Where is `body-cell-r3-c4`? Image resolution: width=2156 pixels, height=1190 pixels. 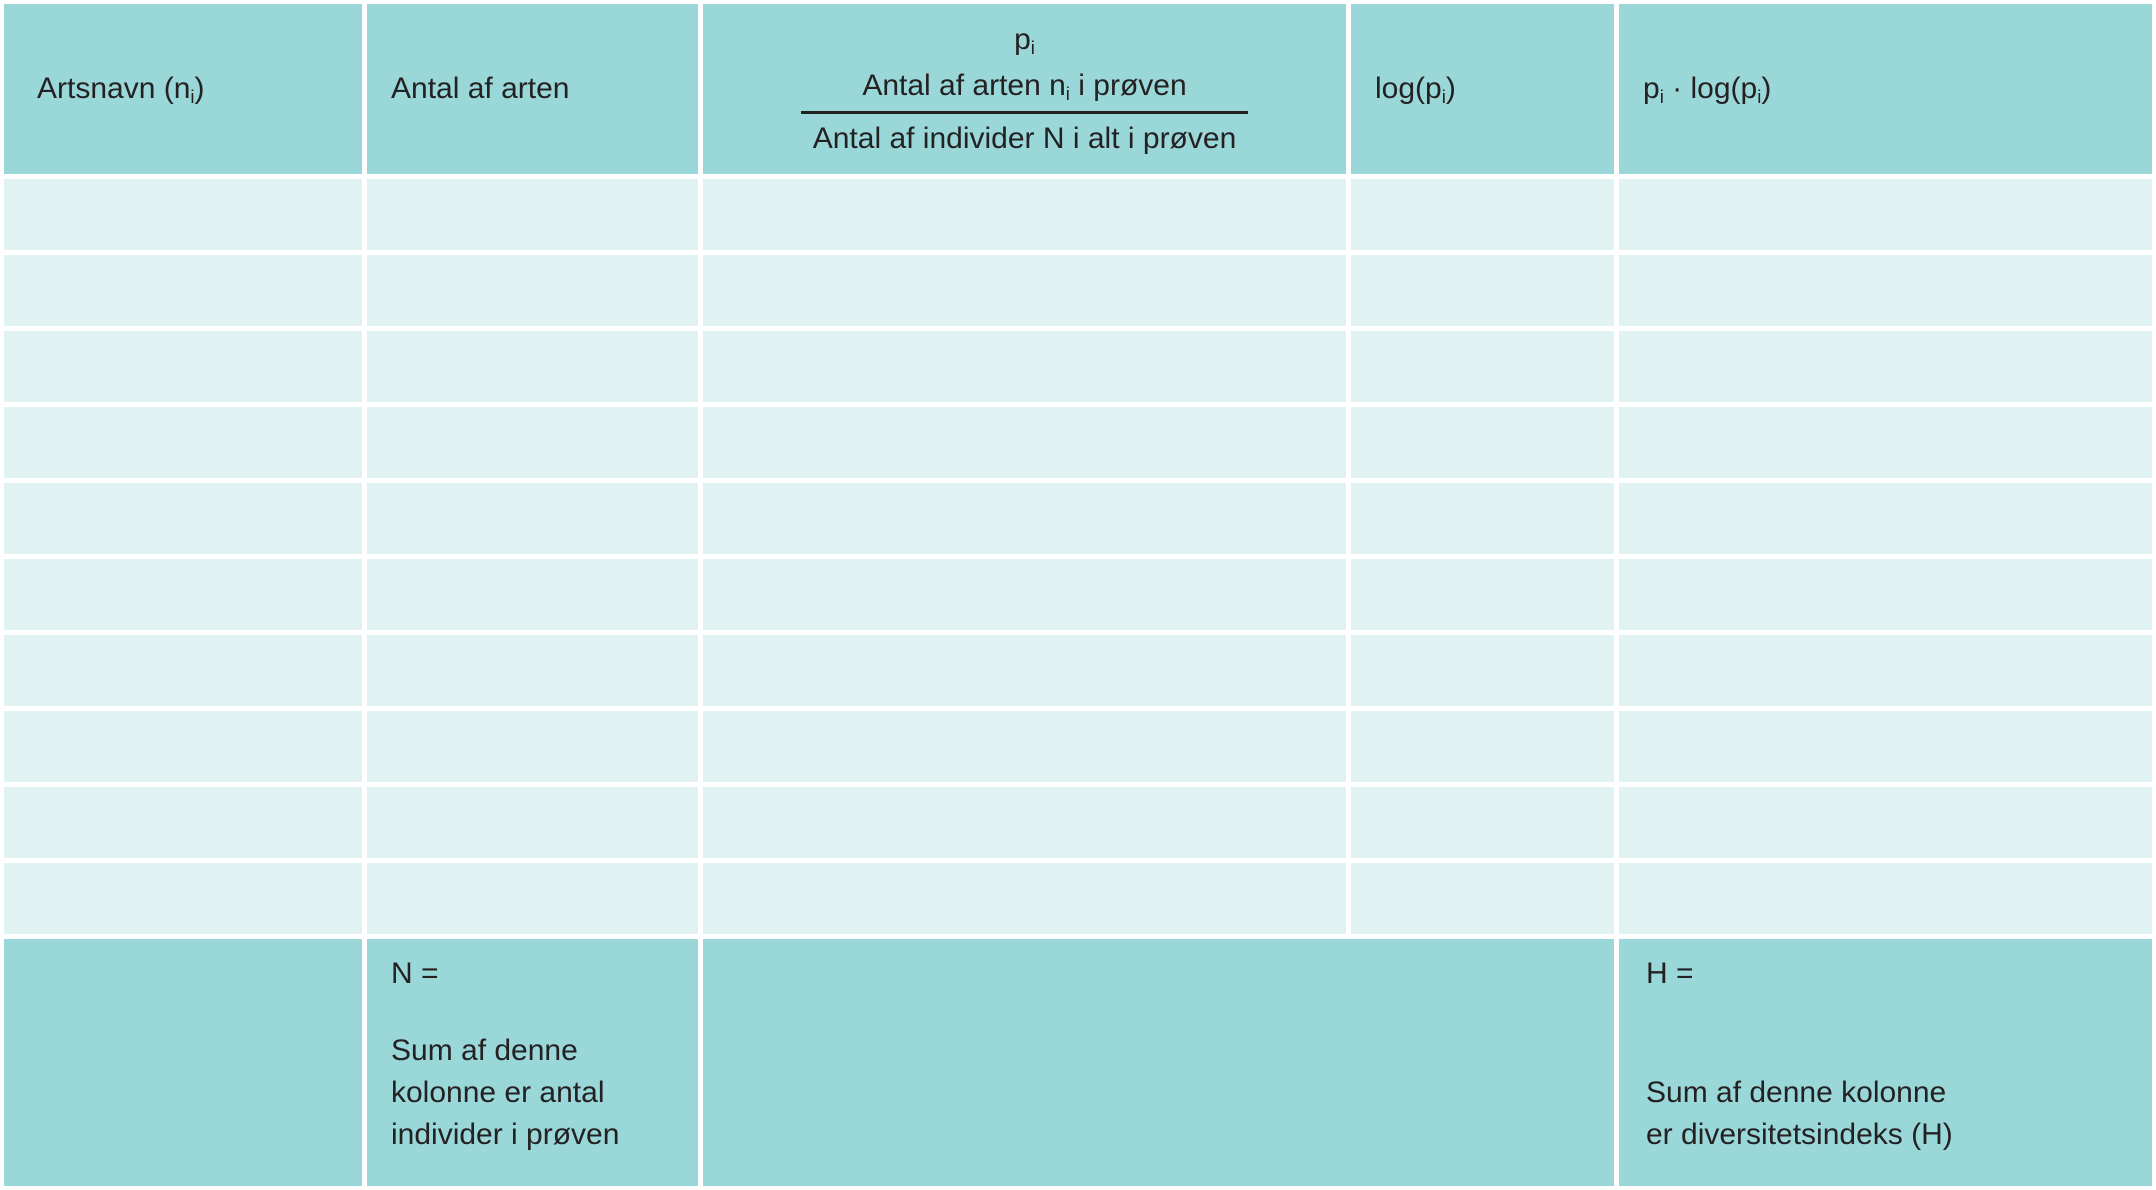
body-cell-r3-c4 is located at coordinates (1482, 366).